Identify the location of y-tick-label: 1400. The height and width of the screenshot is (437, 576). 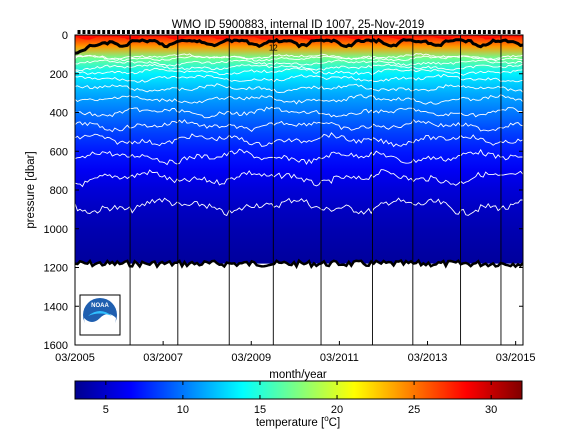
(56, 307).